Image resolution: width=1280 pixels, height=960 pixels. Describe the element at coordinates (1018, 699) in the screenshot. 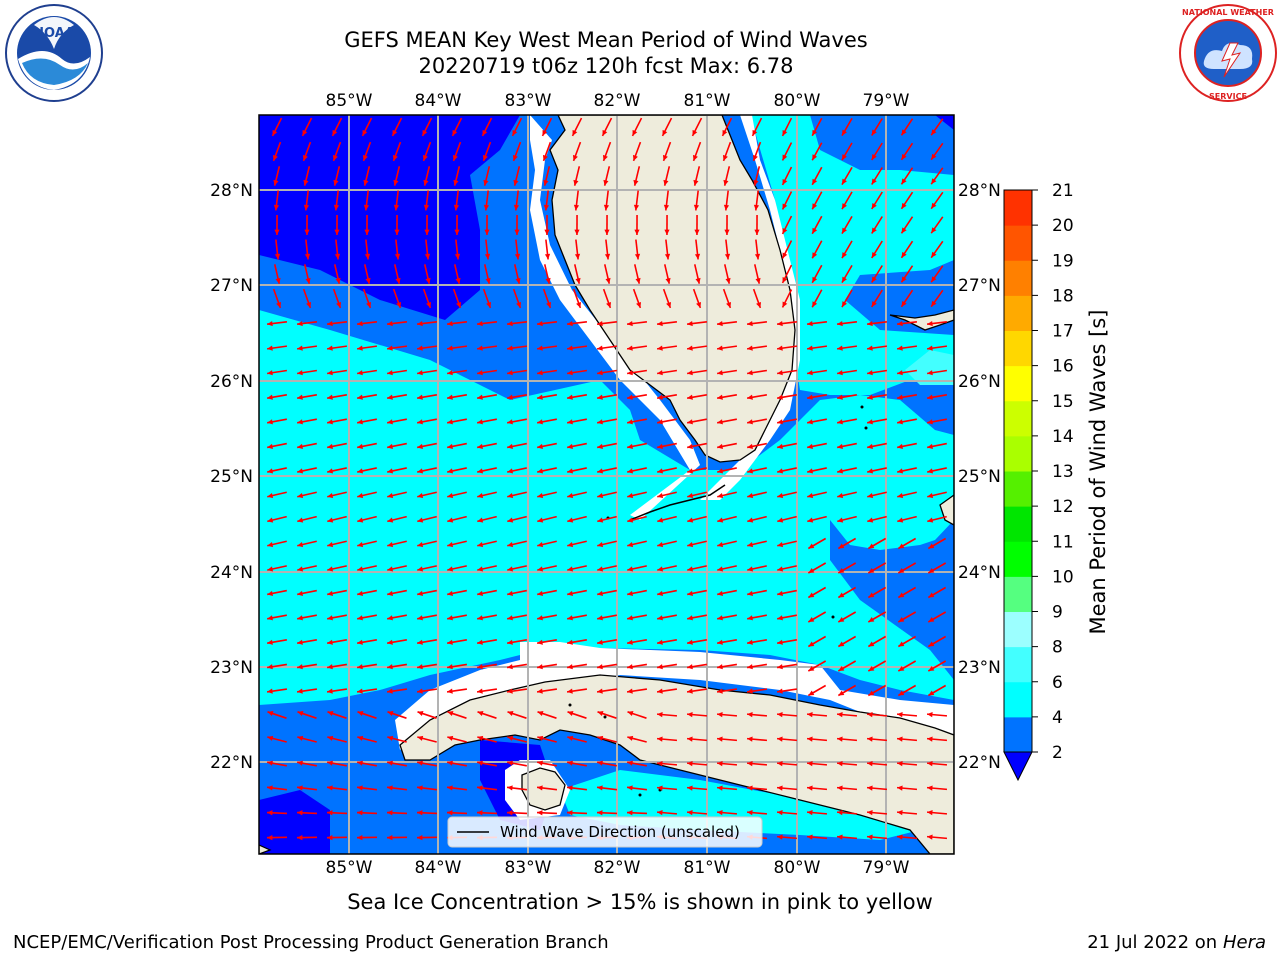

I see `colorbar-segment` at that location.